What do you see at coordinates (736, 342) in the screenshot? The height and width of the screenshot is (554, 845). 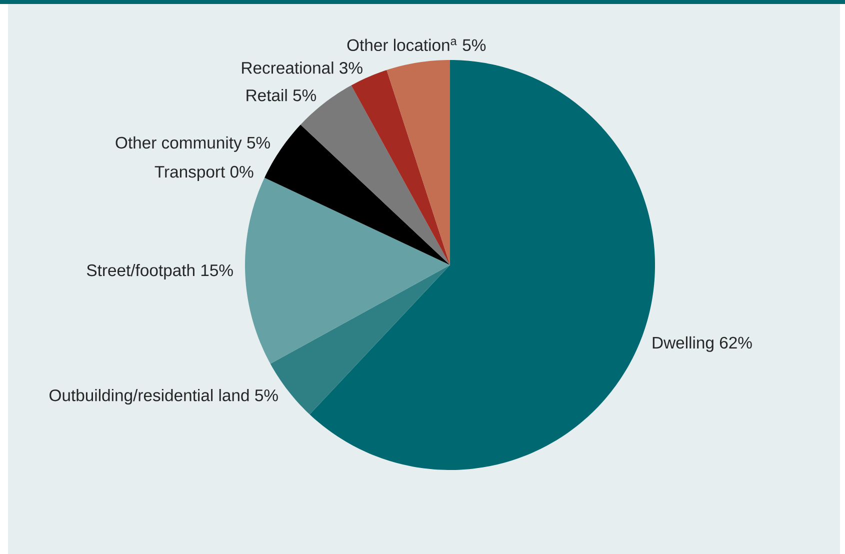 I see `data-label: 62%` at bounding box center [736, 342].